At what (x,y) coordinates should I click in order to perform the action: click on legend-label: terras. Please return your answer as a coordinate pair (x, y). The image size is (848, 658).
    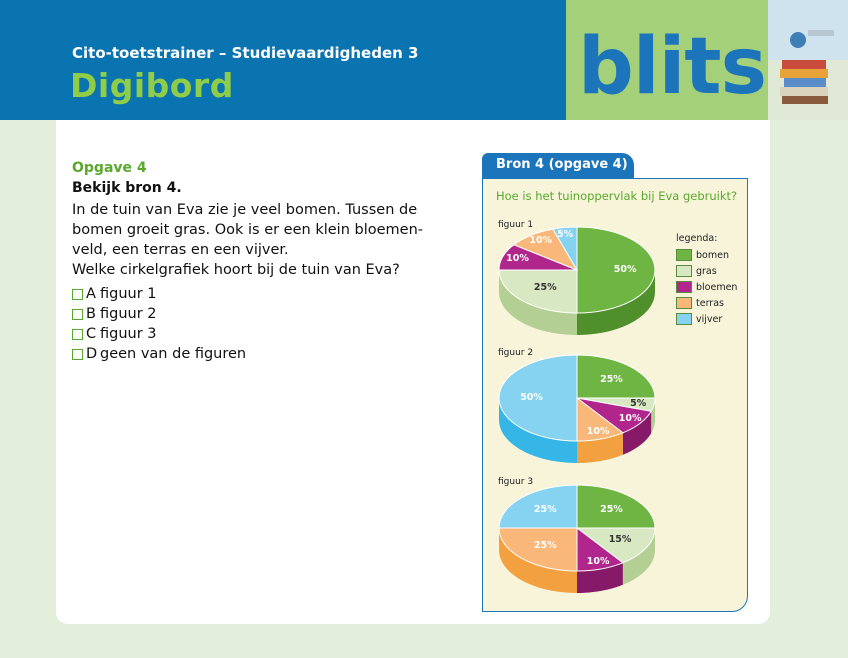
    Looking at the image, I should click on (710, 303).